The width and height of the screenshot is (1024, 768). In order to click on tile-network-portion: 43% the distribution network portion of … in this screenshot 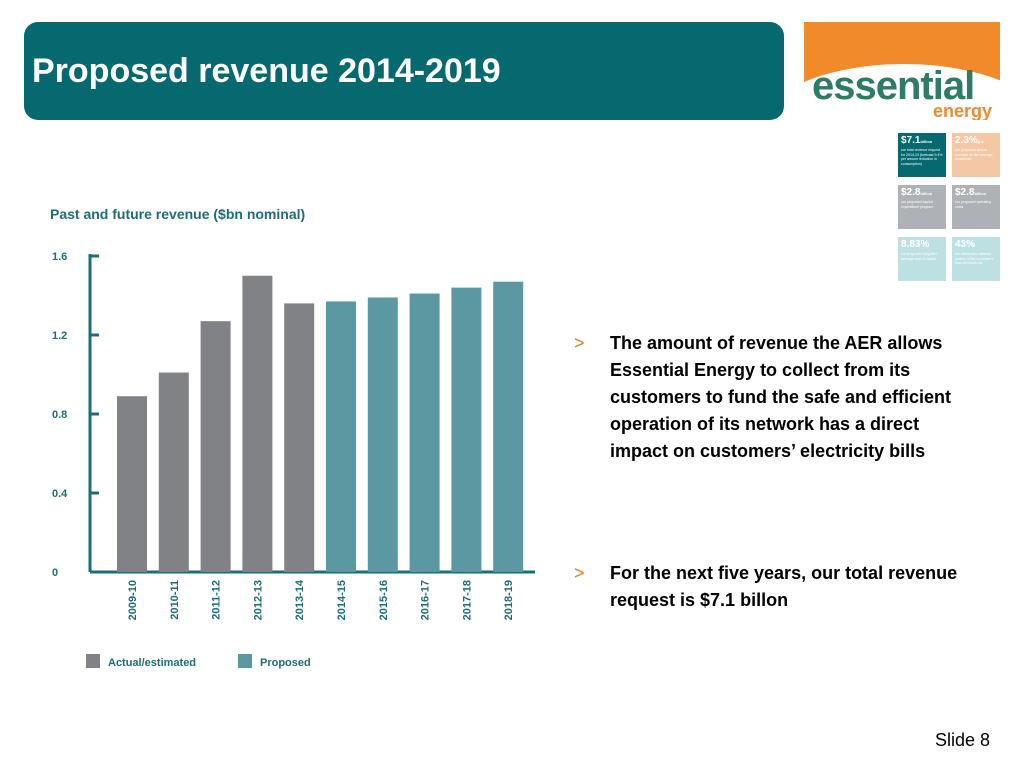, I will do `click(976, 259)`.